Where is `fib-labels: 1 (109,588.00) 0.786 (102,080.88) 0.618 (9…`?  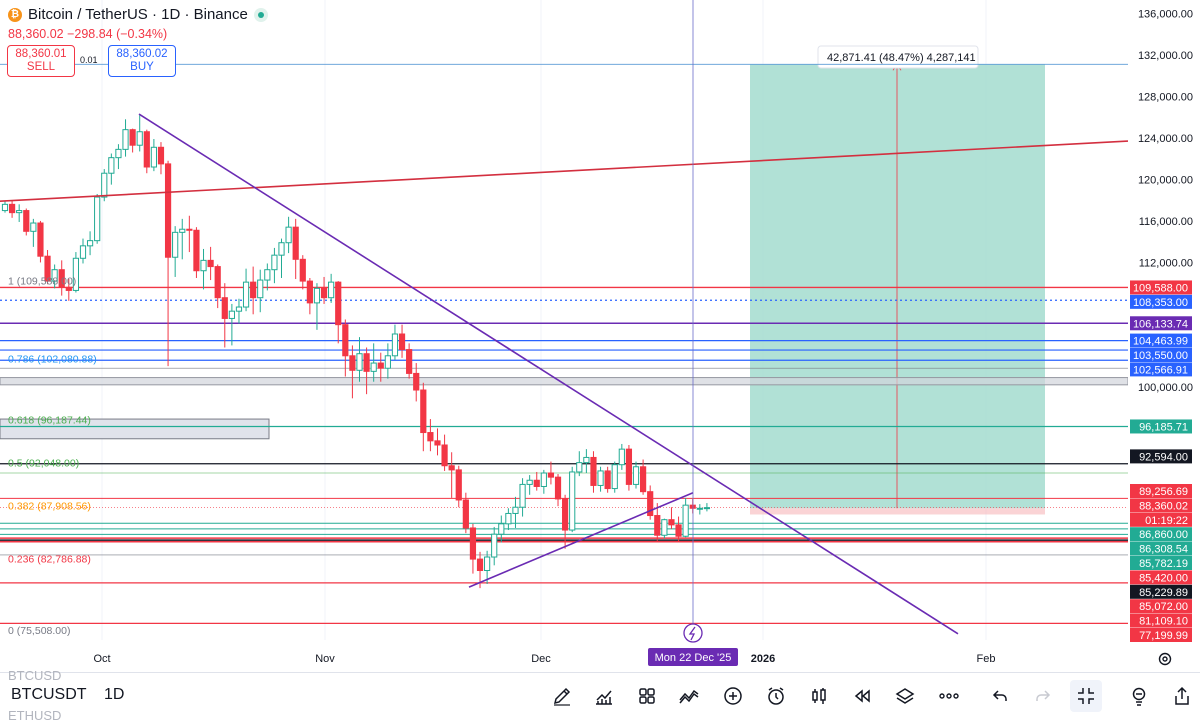 fib-labels: 1 (109,588.00) 0.786 (102,080.88) 0.618 (9… is located at coordinates (52, 455).